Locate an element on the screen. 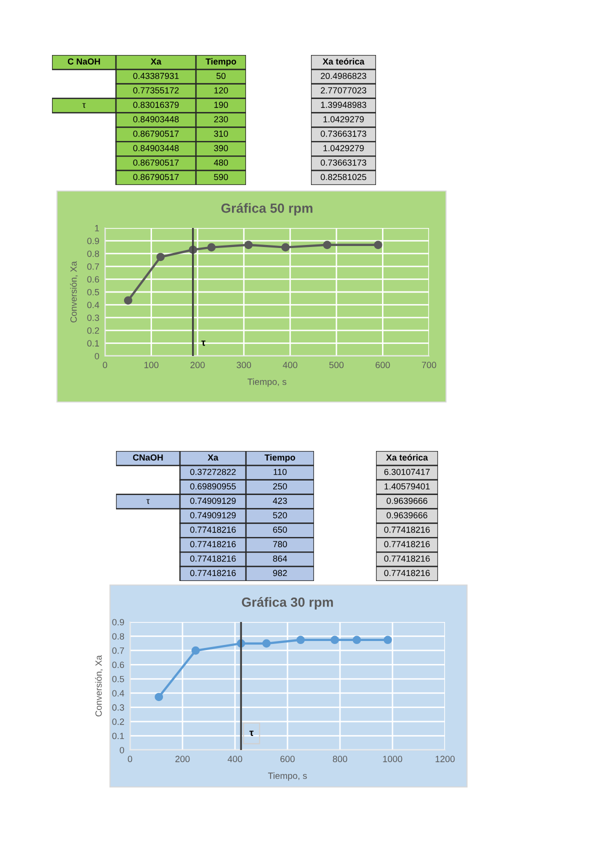 This screenshot has width=599, height=848. text: 110 is located at coordinates (280, 472).